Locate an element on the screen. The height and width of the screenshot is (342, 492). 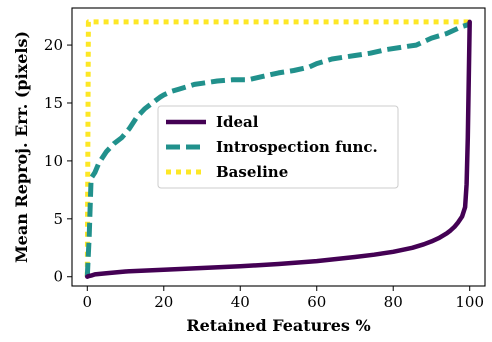
y-tick-label: 0 is located at coordinates (58, 277).